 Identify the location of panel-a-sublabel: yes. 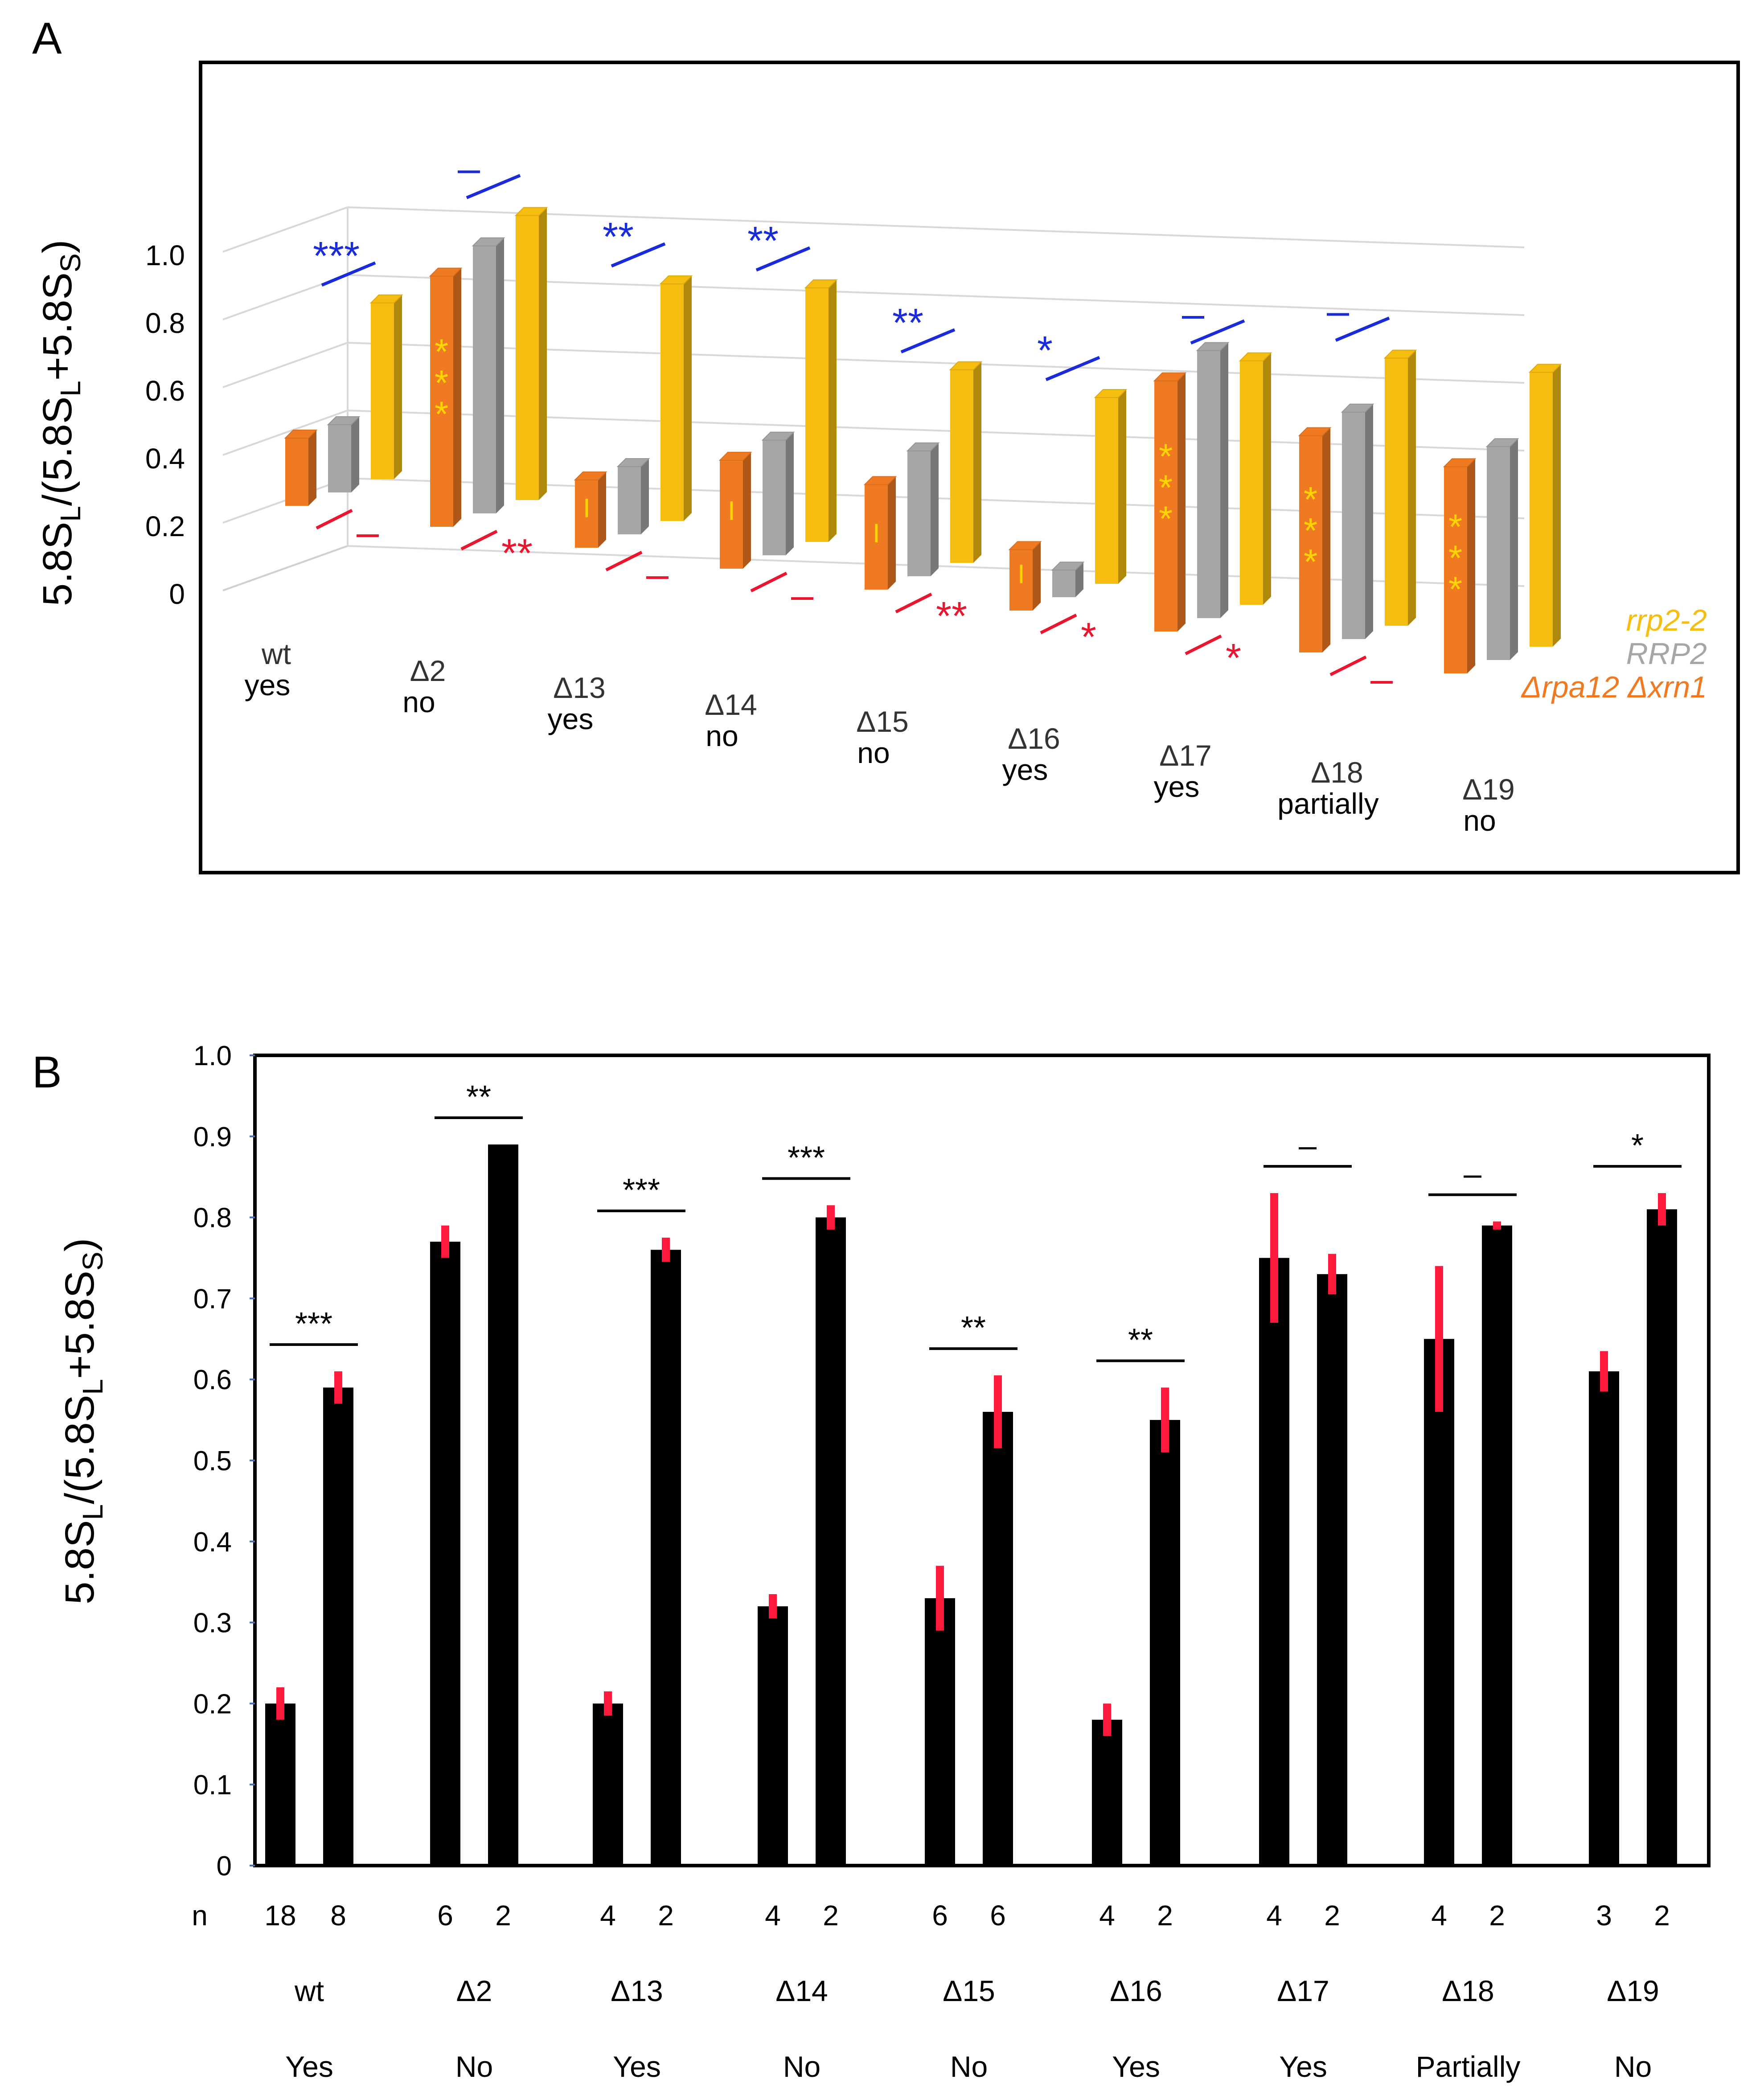
(268, 685).